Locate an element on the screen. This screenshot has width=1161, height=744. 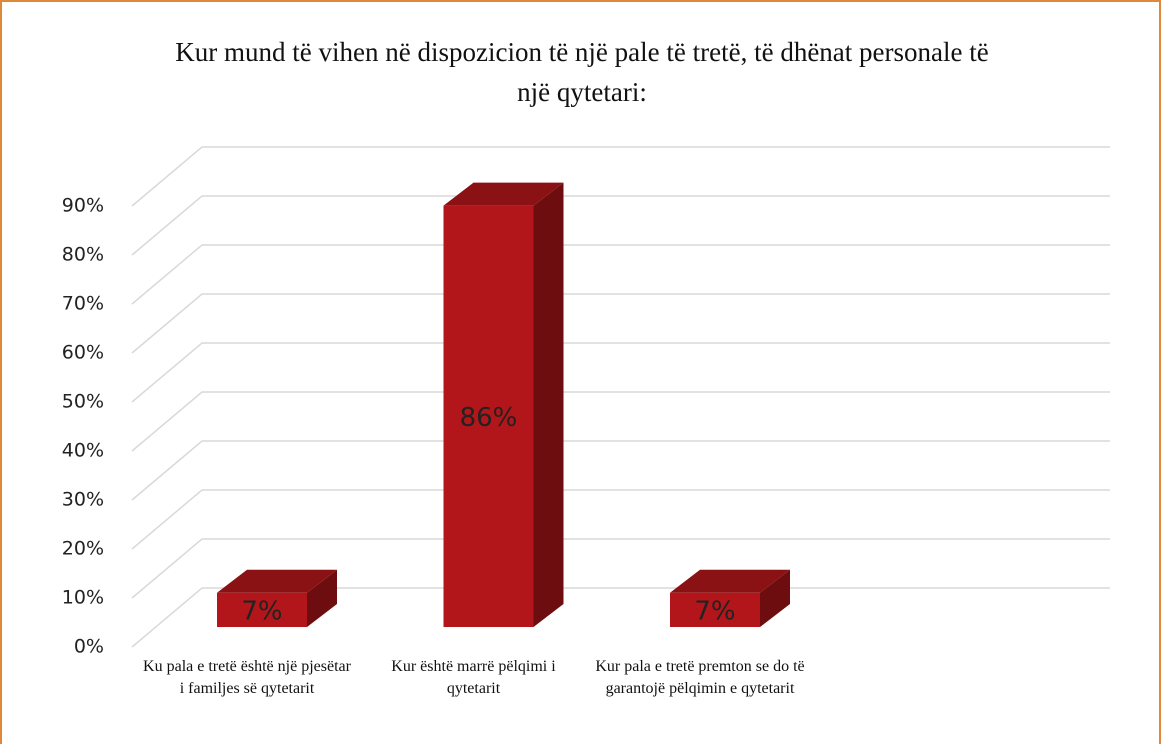
y-tick-label: 20% is located at coordinates (83, 549).